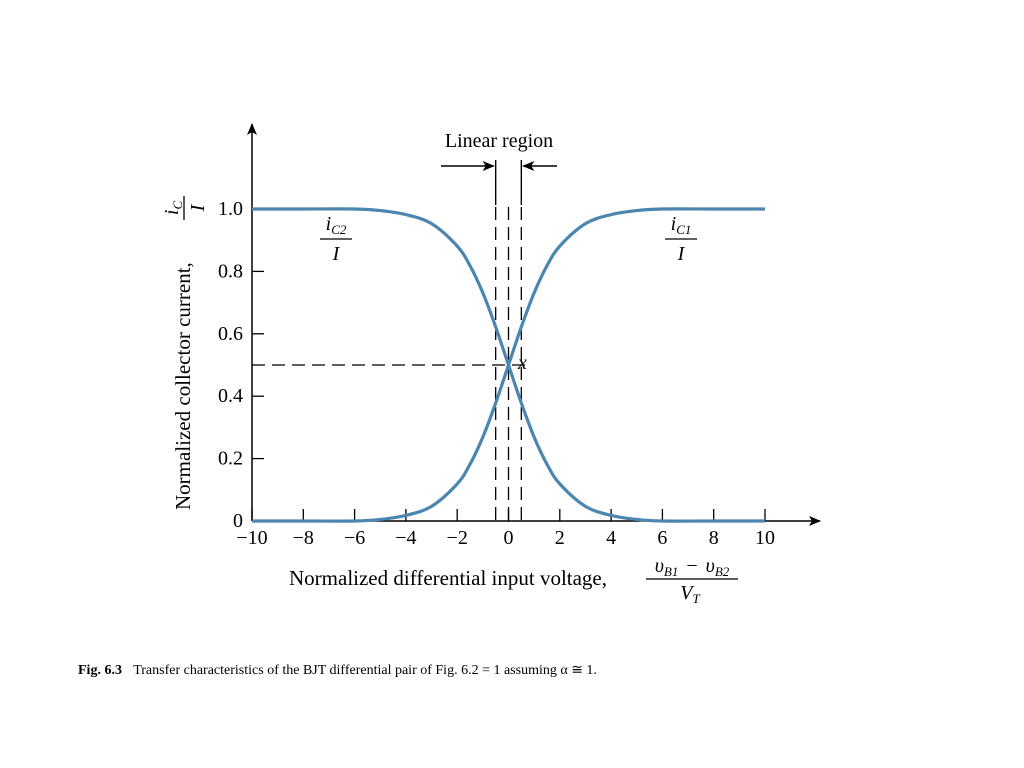 Image resolution: width=1024 pixels, height=768 pixels. What do you see at coordinates (251, 538) in the screenshot?
I see `x-tick-label: −10` at bounding box center [251, 538].